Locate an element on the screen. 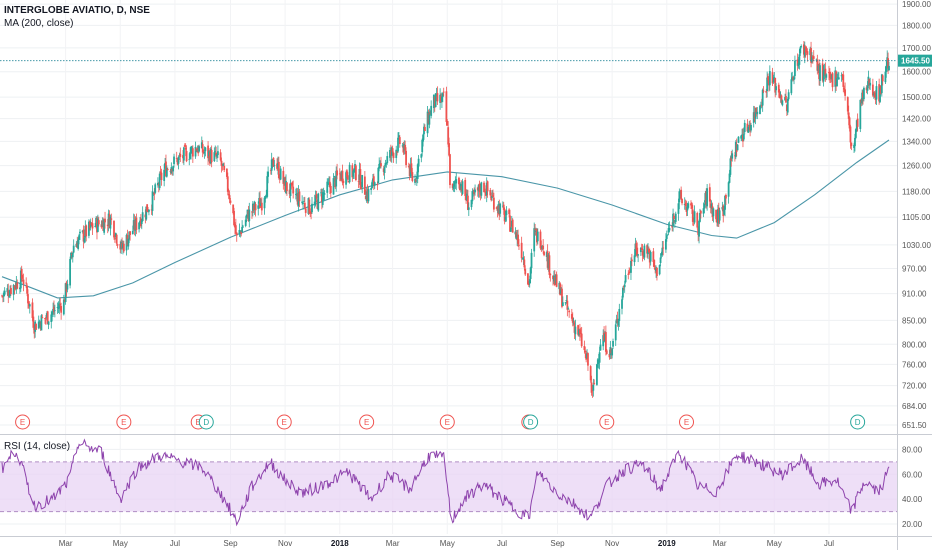  time-tick-label: Mar is located at coordinates (720, 543).